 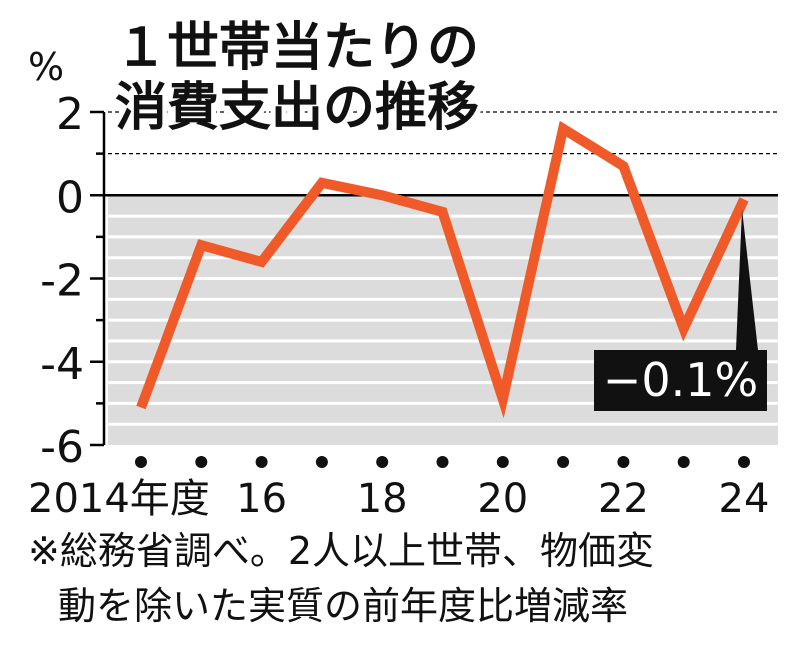 I want to click on x-tick-label: 2014年度, so click(x=119, y=499).